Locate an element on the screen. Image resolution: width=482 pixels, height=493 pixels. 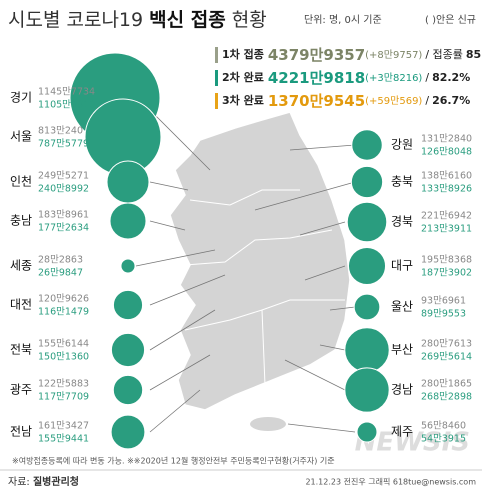
second-dose: 89만9553 is located at coordinates (443, 314).